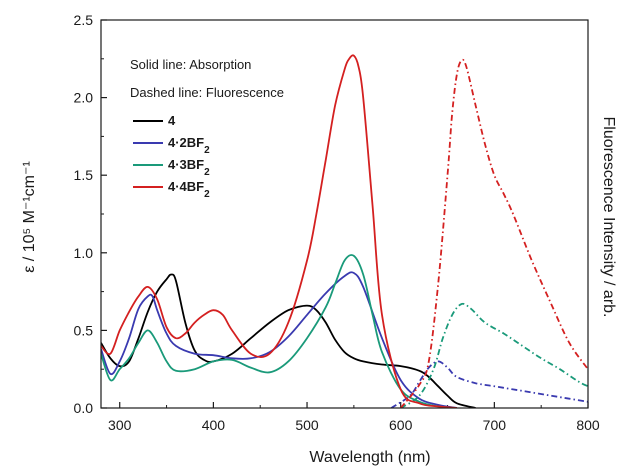 This screenshot has width=619, height=469. What do you see at coordinates (401, 425) in the screenshot?
I see `x-tick-label: 600` at bounding box center [401, 425].